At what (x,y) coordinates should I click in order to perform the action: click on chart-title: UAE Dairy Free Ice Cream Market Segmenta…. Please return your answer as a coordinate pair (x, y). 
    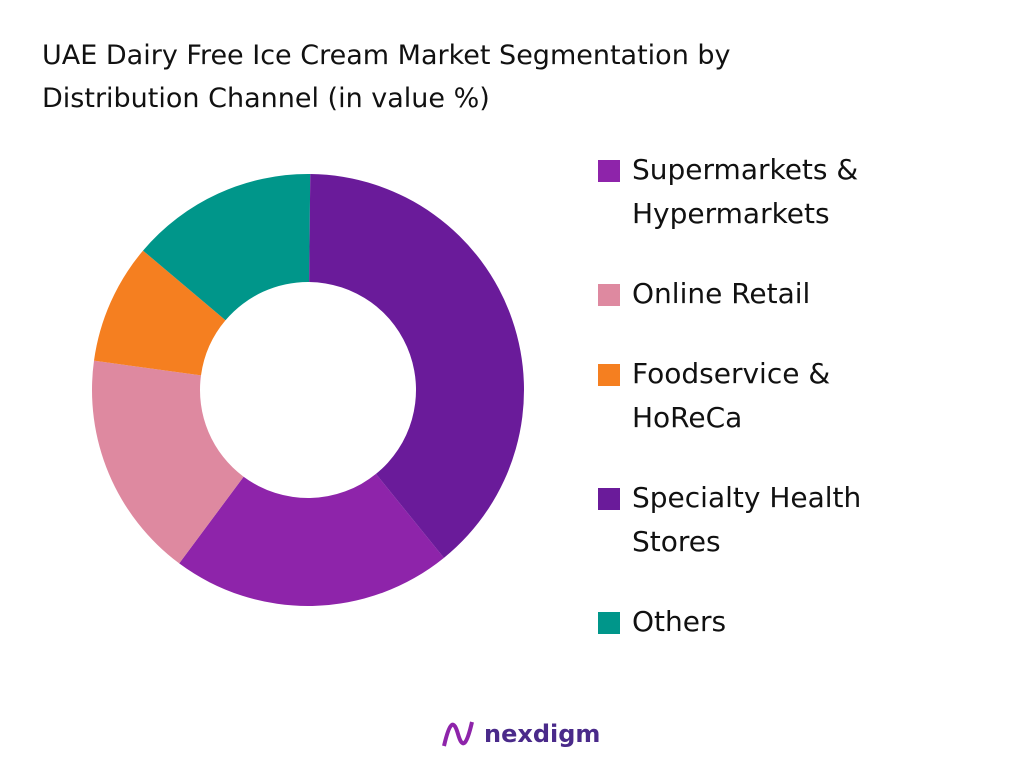
    Looking at the image, I should click on (386, 77).